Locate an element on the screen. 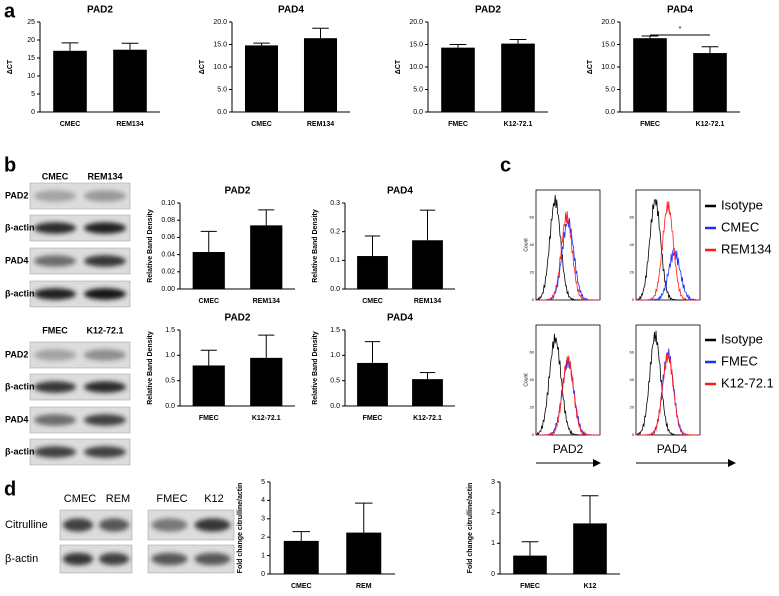 The image size is (779, 596). chart-title: PAD2 is located at coordinates (488, 10).